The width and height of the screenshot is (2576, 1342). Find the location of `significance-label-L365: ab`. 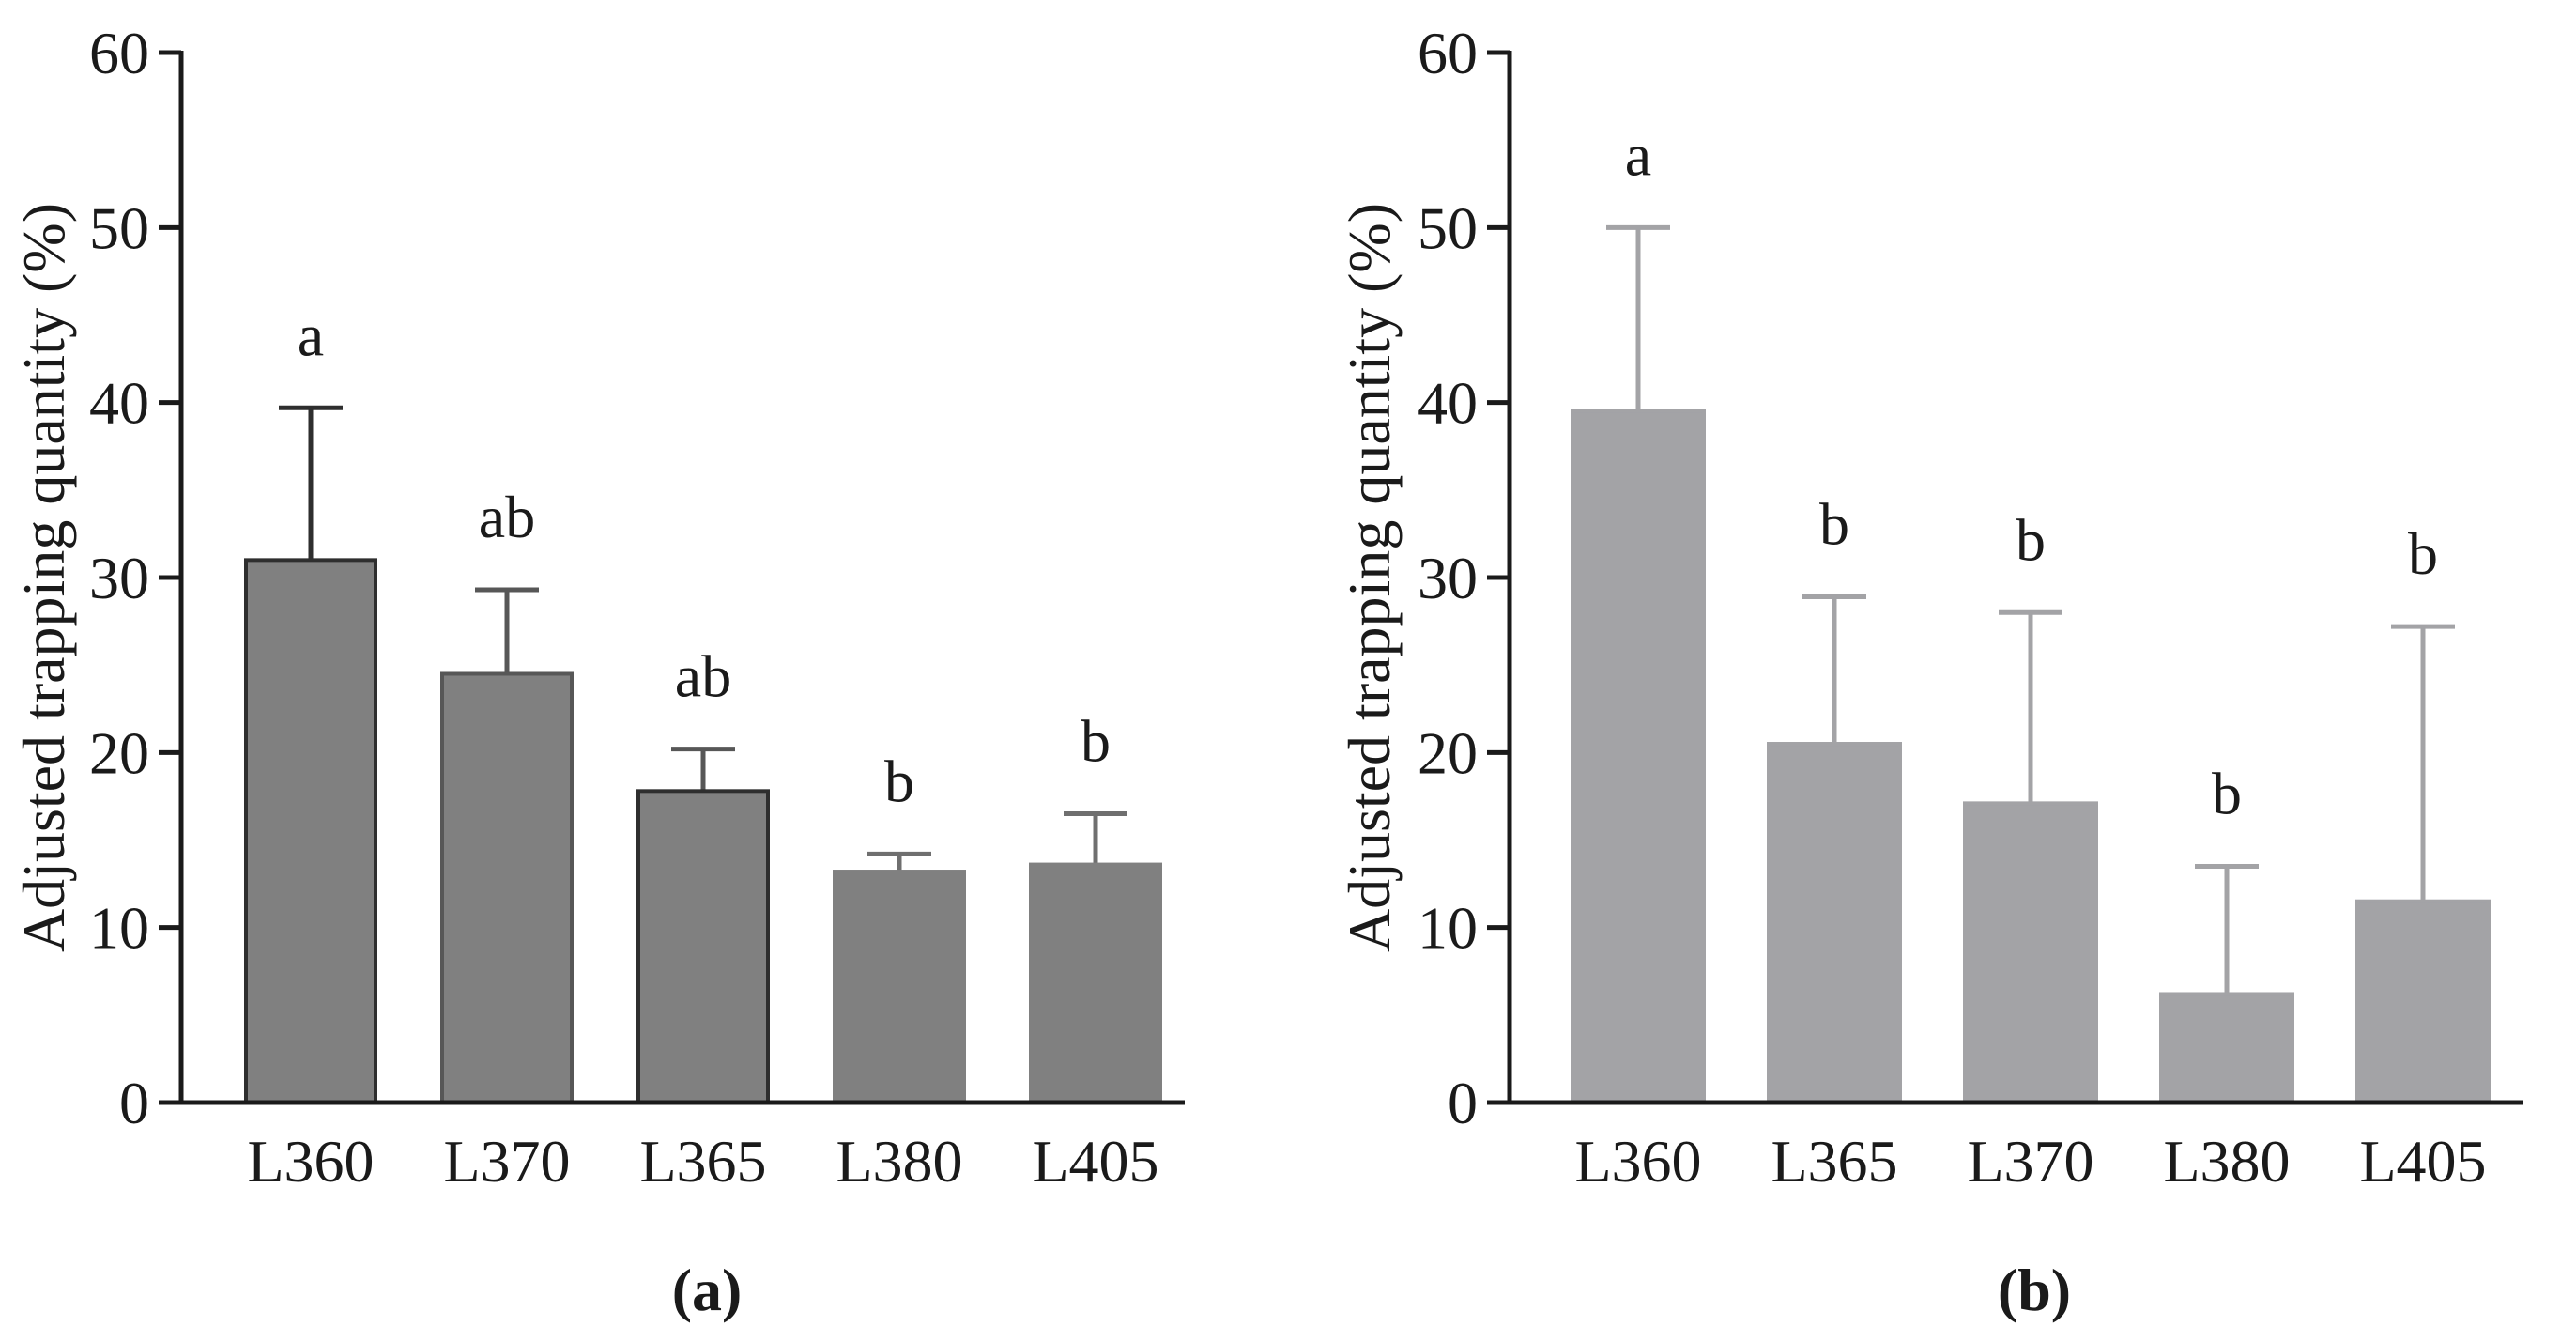

significance-label-L365: ab is located at coordinates (703, 676).